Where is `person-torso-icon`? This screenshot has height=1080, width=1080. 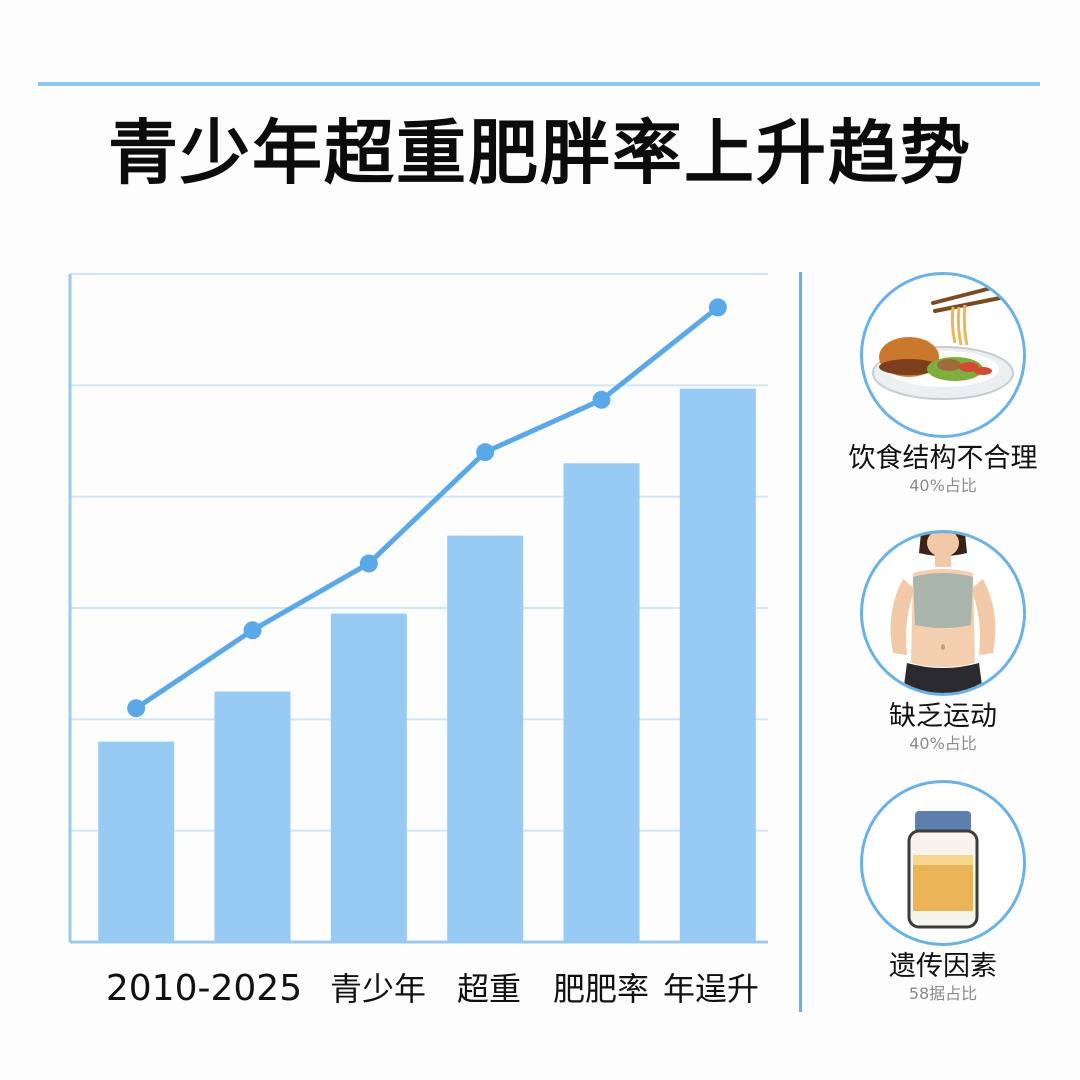
person-torso-icon is located at coordinates (943, 613).